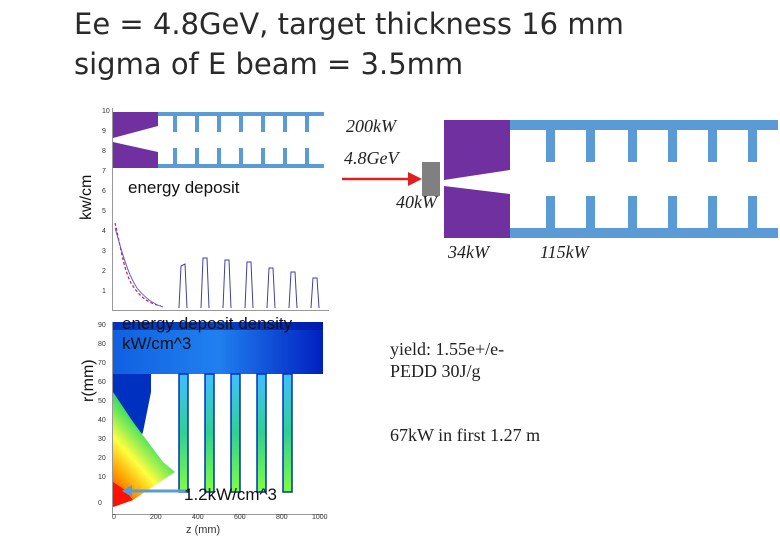 This screenshot has height=540, width=780. I want to click on tick-label: 600, so click(240, 517).